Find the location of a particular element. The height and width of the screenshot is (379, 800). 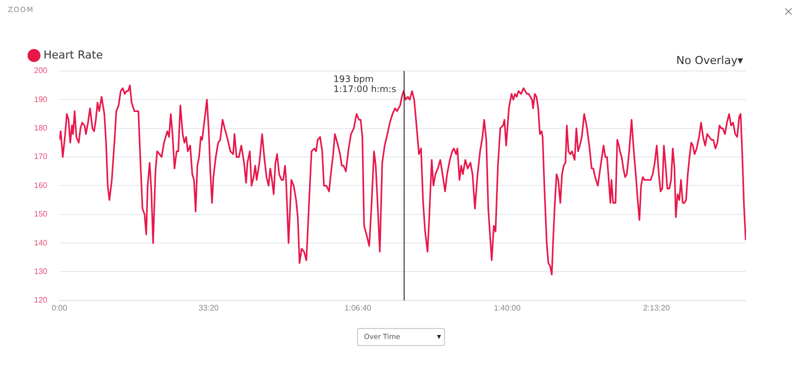

x-tick-label: 1:06:40 is located at coordinates (358, 307).